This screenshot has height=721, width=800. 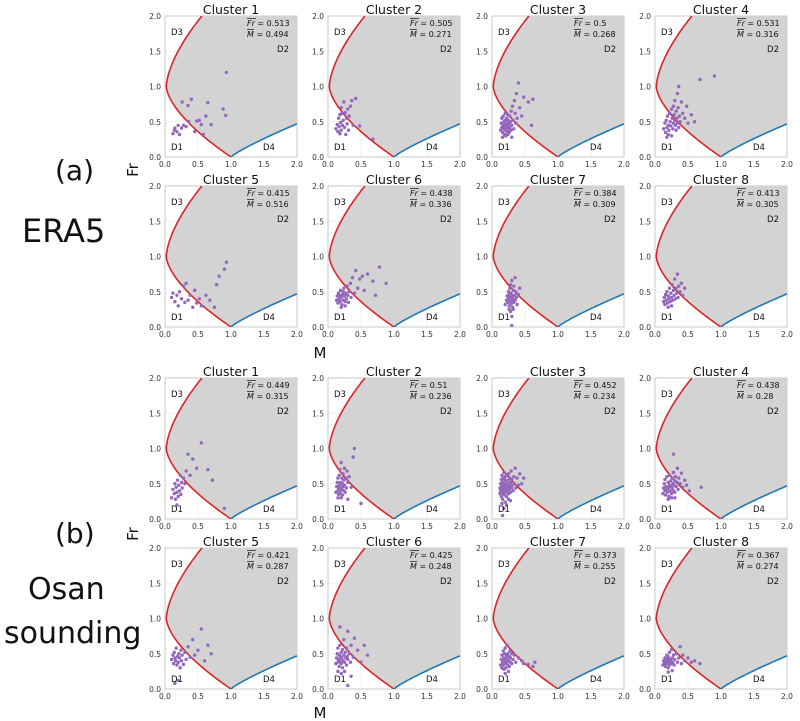 I want to click on m-mean-annotation: M = 0.315, so click(x=268, y=396).